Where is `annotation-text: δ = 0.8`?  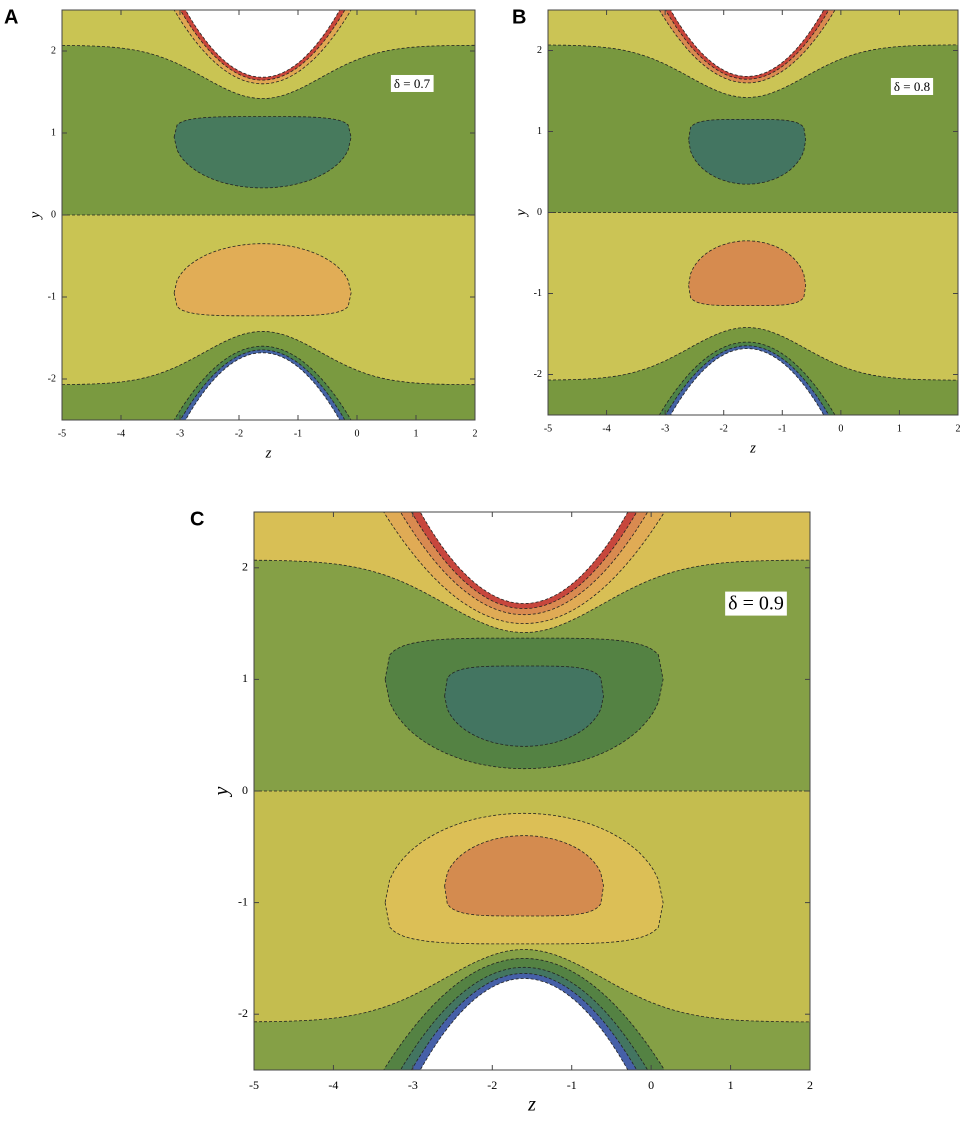
annotation-text: δ = 0.8 is located at coordinates (912, 86).